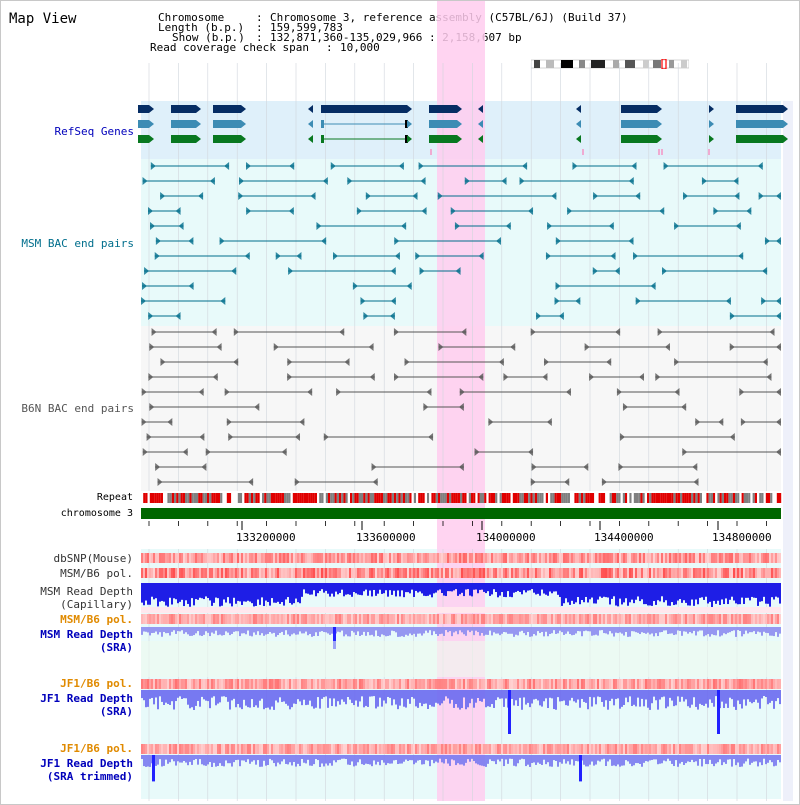 This screenshot has width=800, height=805. I want to click on jf1-read-sra-label-2: (SRA), so click(116, 711).